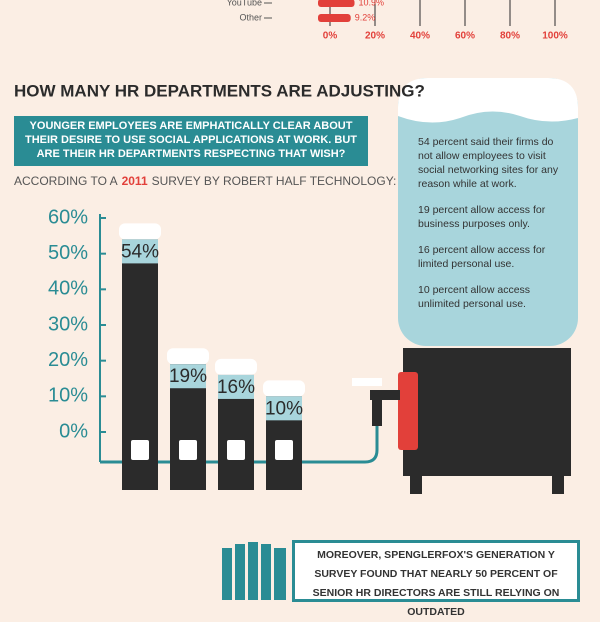 This screenshot has height=622, width=600. I want to click on value-label: 10%, so click(284, 408).